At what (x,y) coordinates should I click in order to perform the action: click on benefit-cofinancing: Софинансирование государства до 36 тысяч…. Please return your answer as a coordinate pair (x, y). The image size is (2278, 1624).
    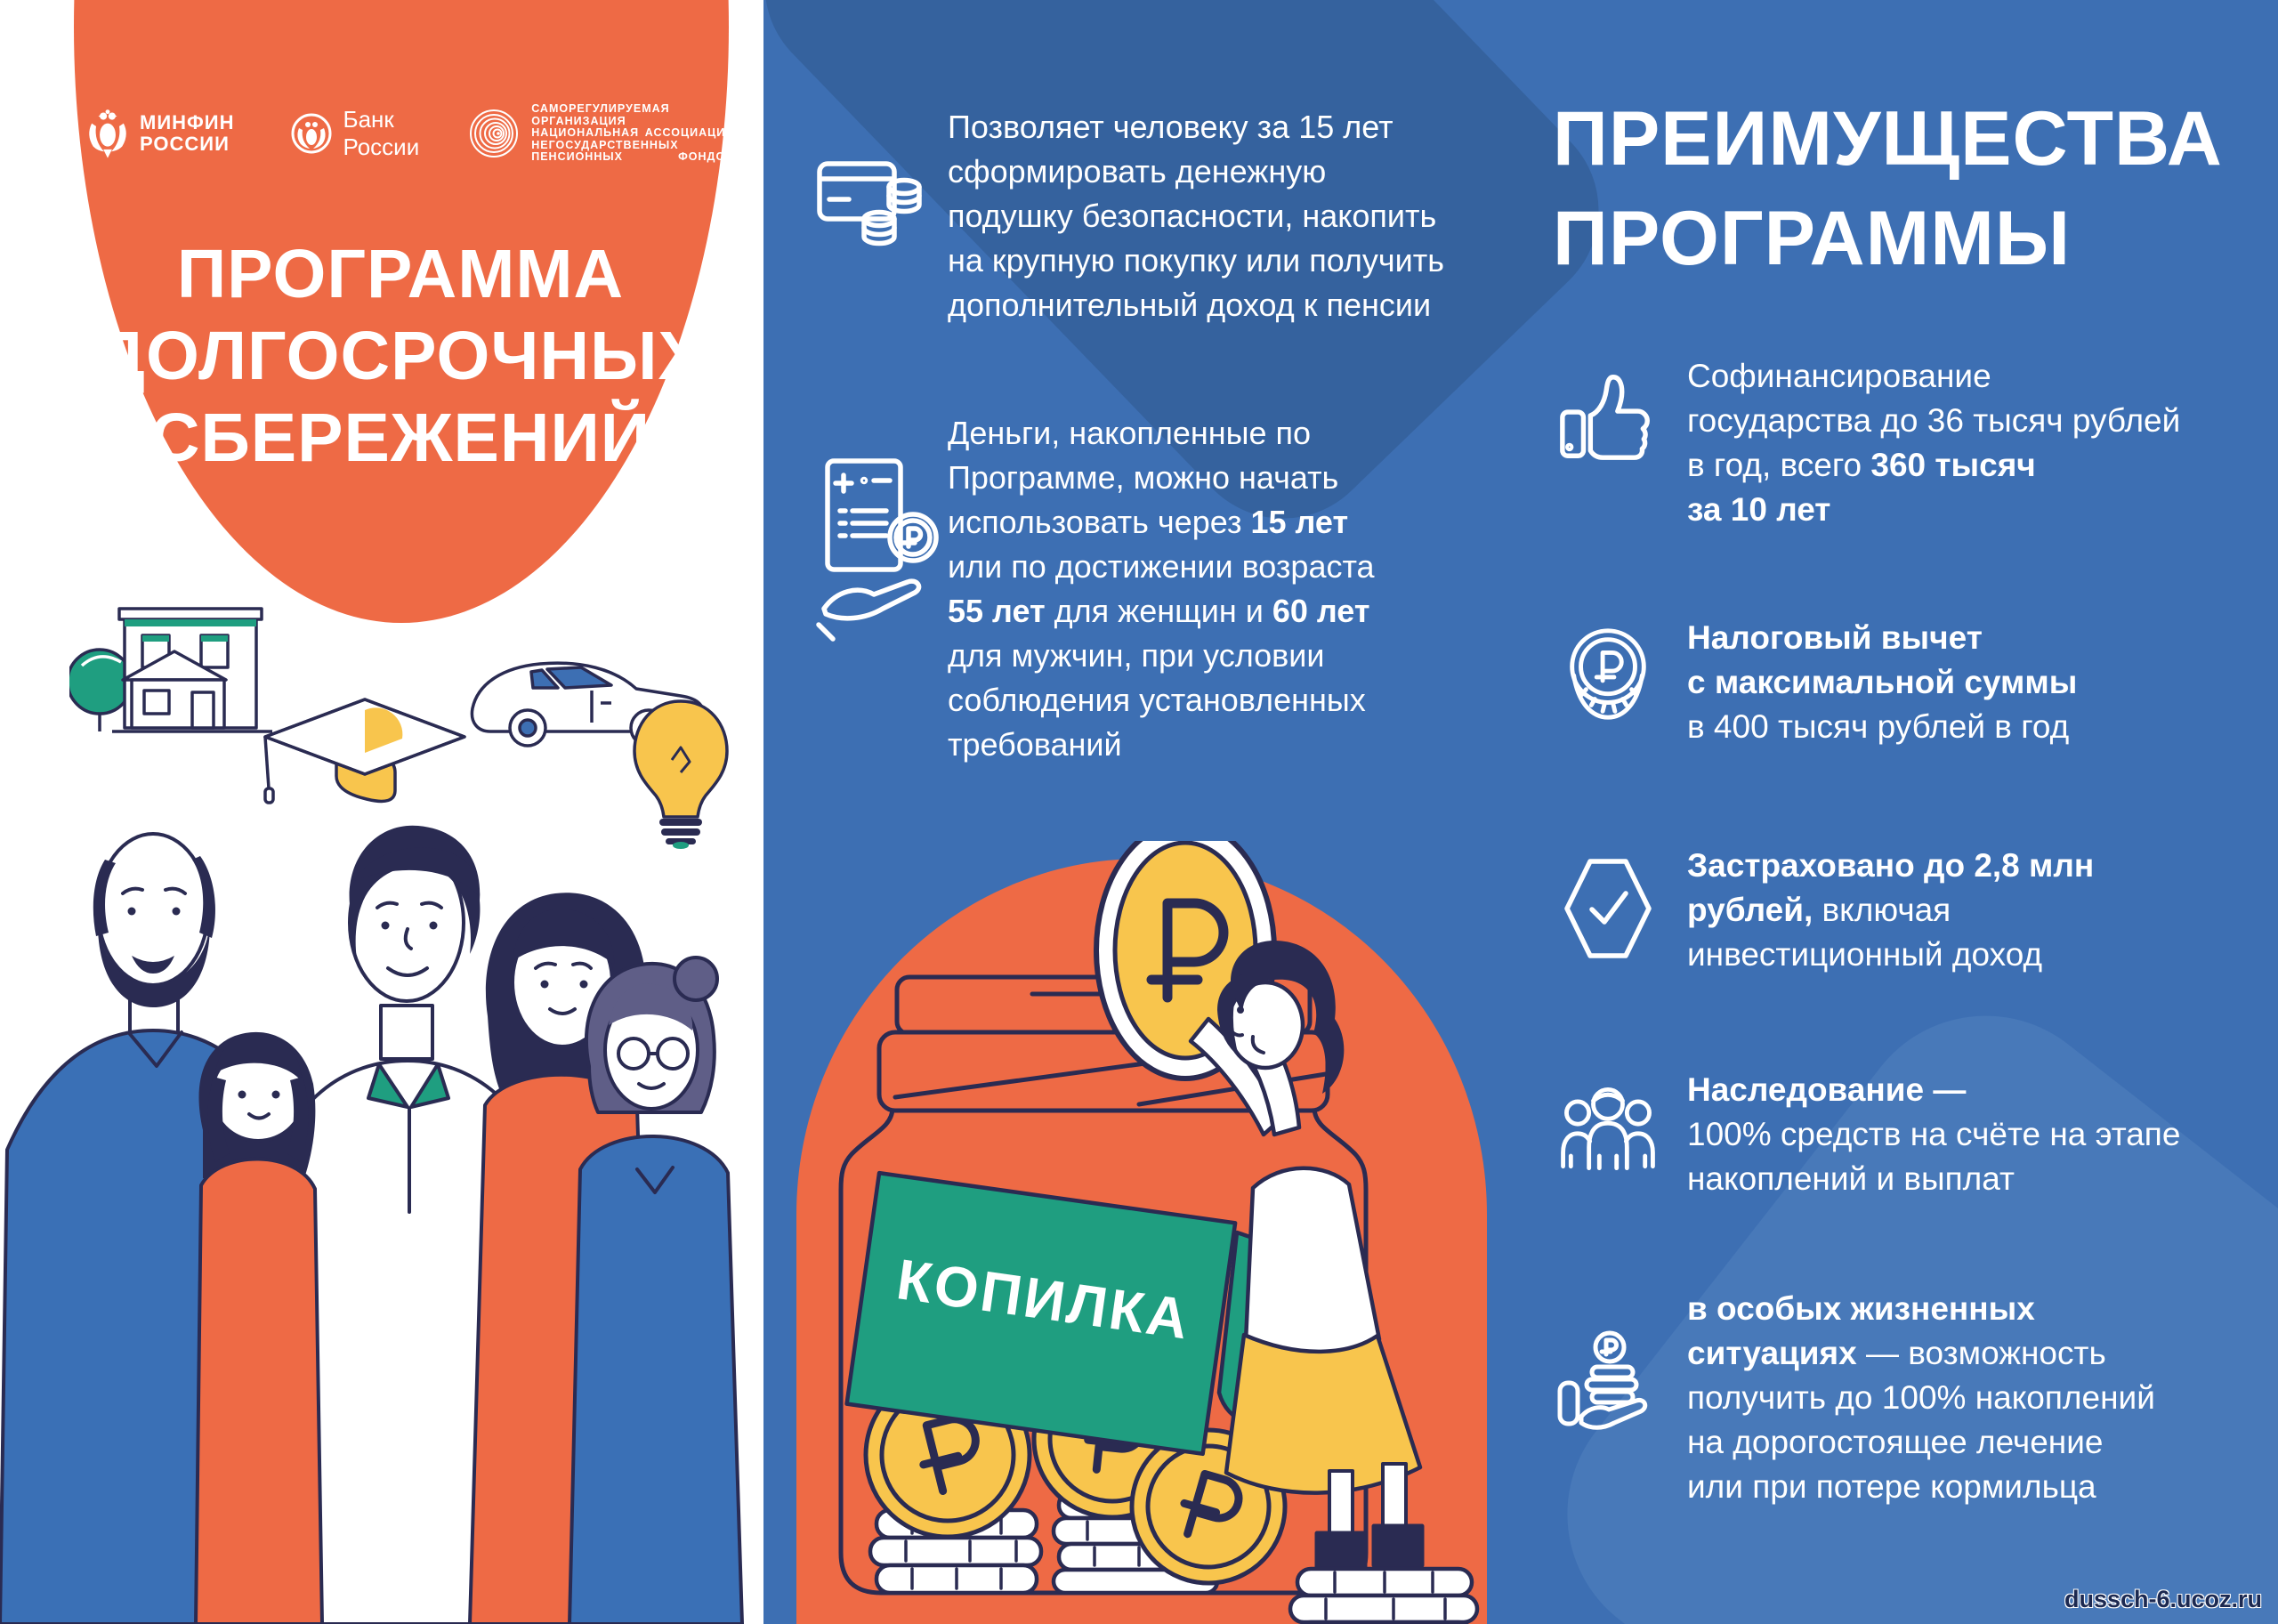
    Looking at the image, I should click on (1934, 443).